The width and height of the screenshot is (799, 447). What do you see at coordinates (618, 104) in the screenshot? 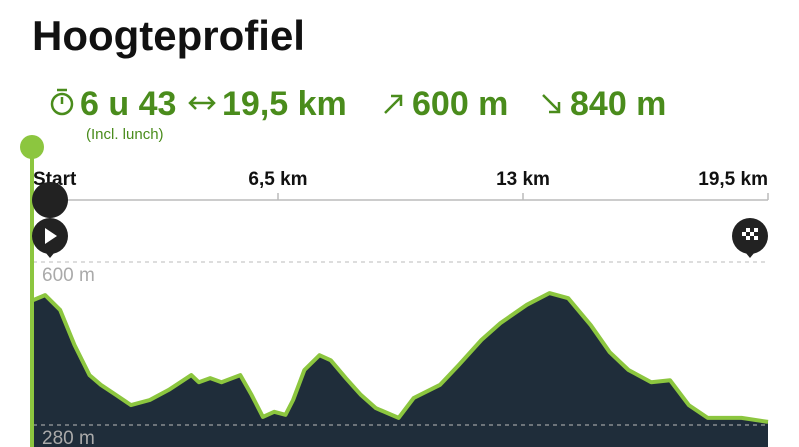
I see `descent: 840 m` at bounding box center [618, 104].